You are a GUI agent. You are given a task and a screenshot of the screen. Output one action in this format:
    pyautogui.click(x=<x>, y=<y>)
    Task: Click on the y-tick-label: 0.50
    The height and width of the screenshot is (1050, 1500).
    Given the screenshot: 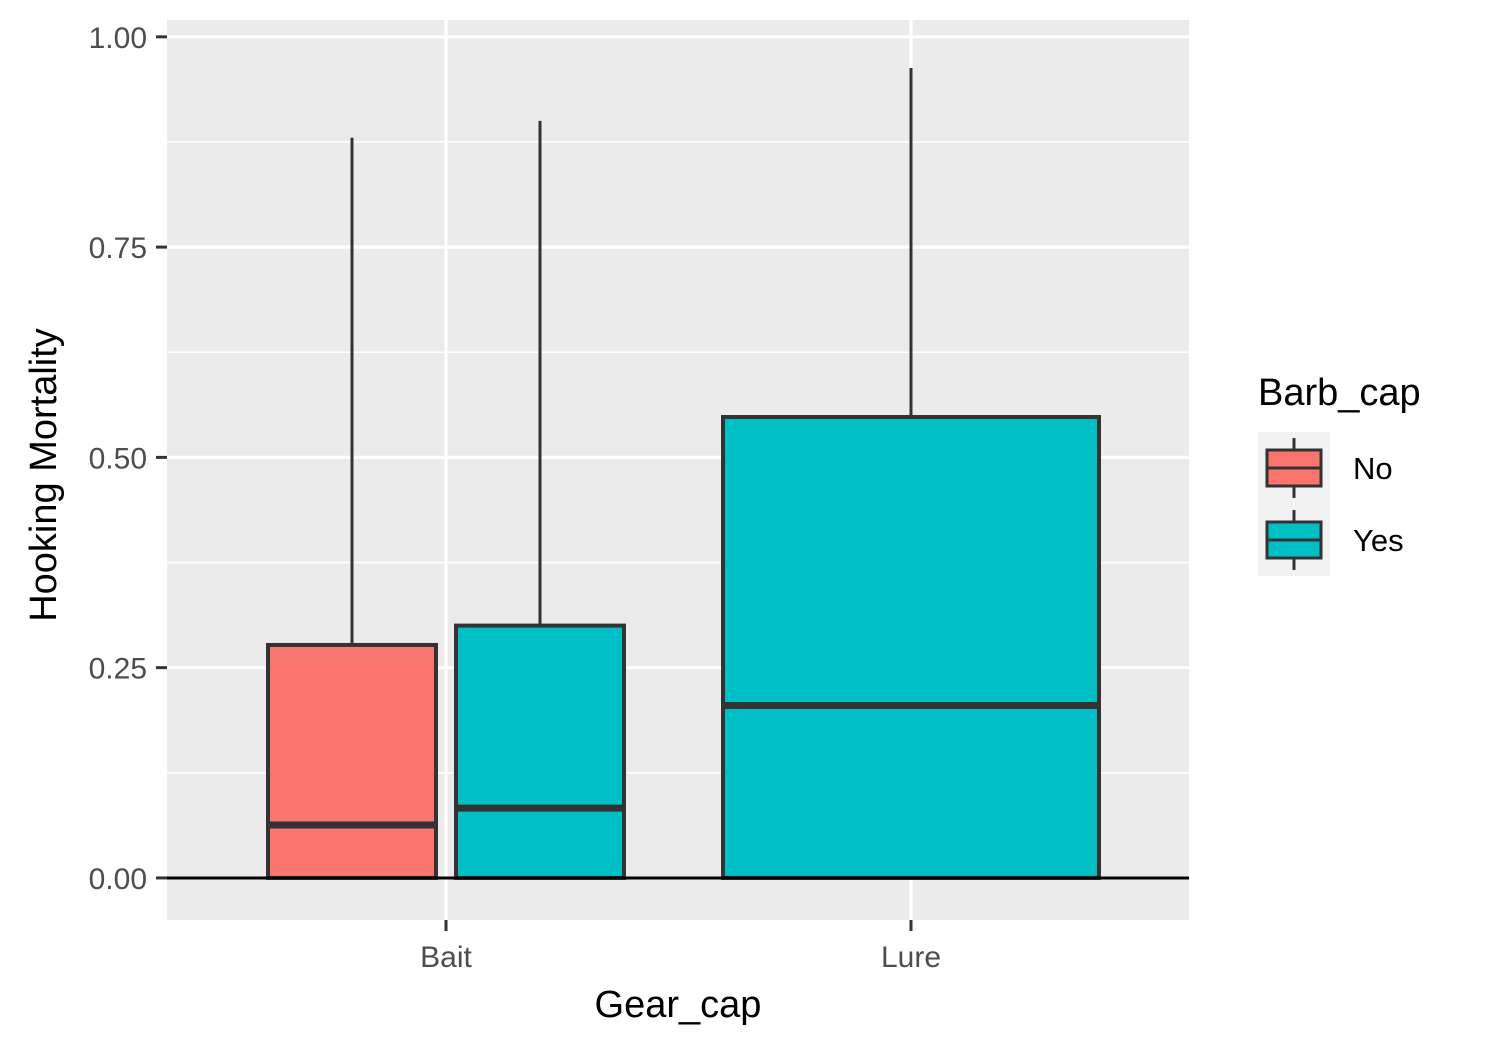 What is the action you would take?
    pyautogui.click(x=118, y=458)
    